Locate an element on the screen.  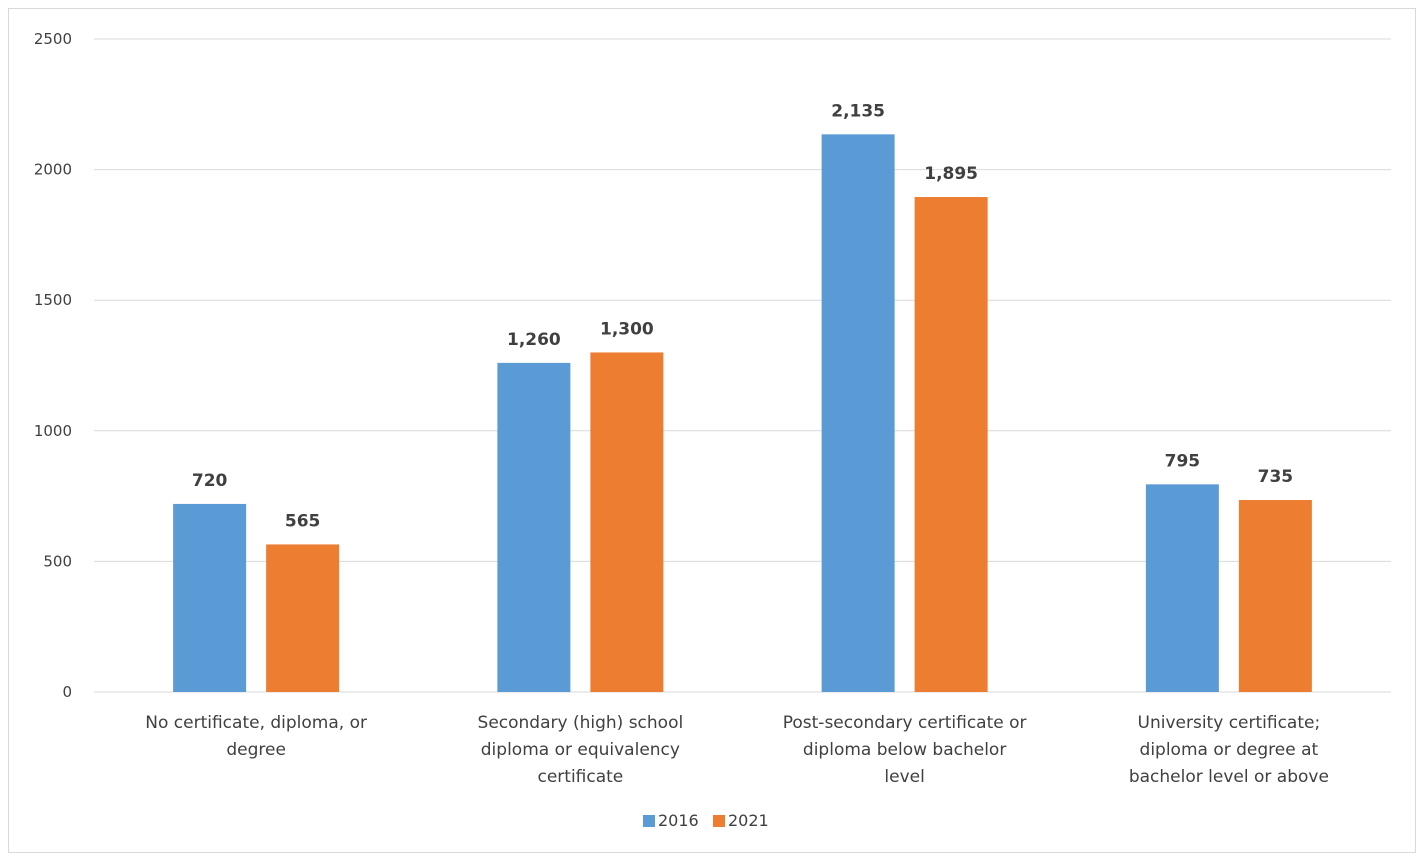
y-tick-label: 1500 is located at coordinates (53, 300).